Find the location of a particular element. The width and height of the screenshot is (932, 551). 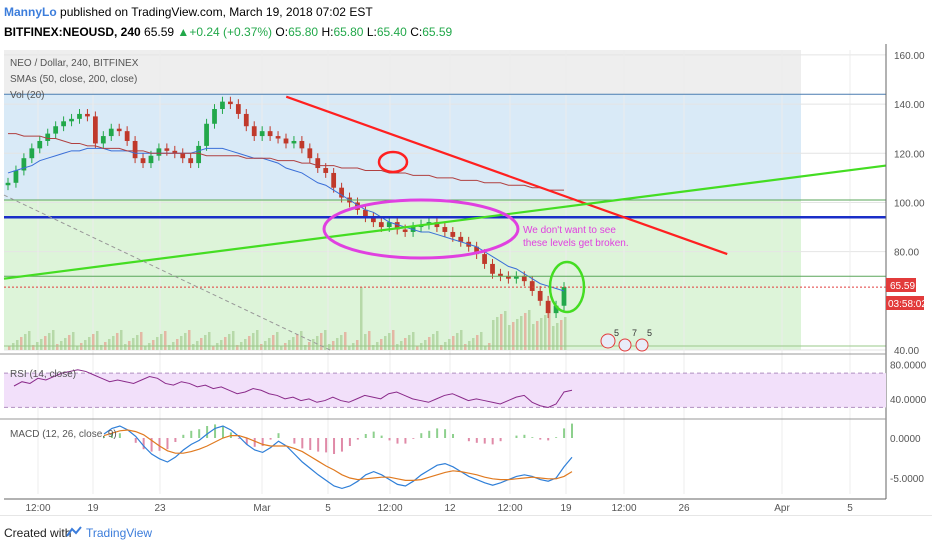

signal-line is located at coordinates (338, 455).